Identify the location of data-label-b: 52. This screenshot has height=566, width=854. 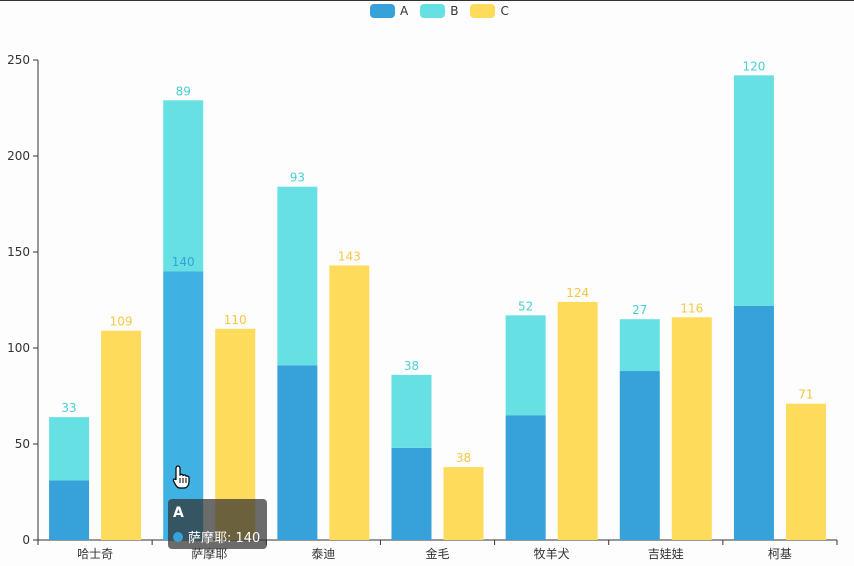
(525, 306).